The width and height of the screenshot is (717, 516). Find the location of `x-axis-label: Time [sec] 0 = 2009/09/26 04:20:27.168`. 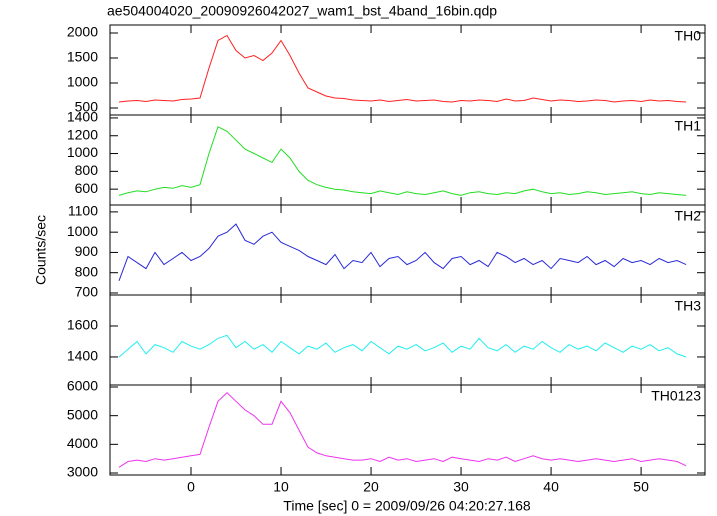

x-axis-label: Time [sec] 0 = 2009/09/26 04:20:27.168 is located at coordinates (407, 506).